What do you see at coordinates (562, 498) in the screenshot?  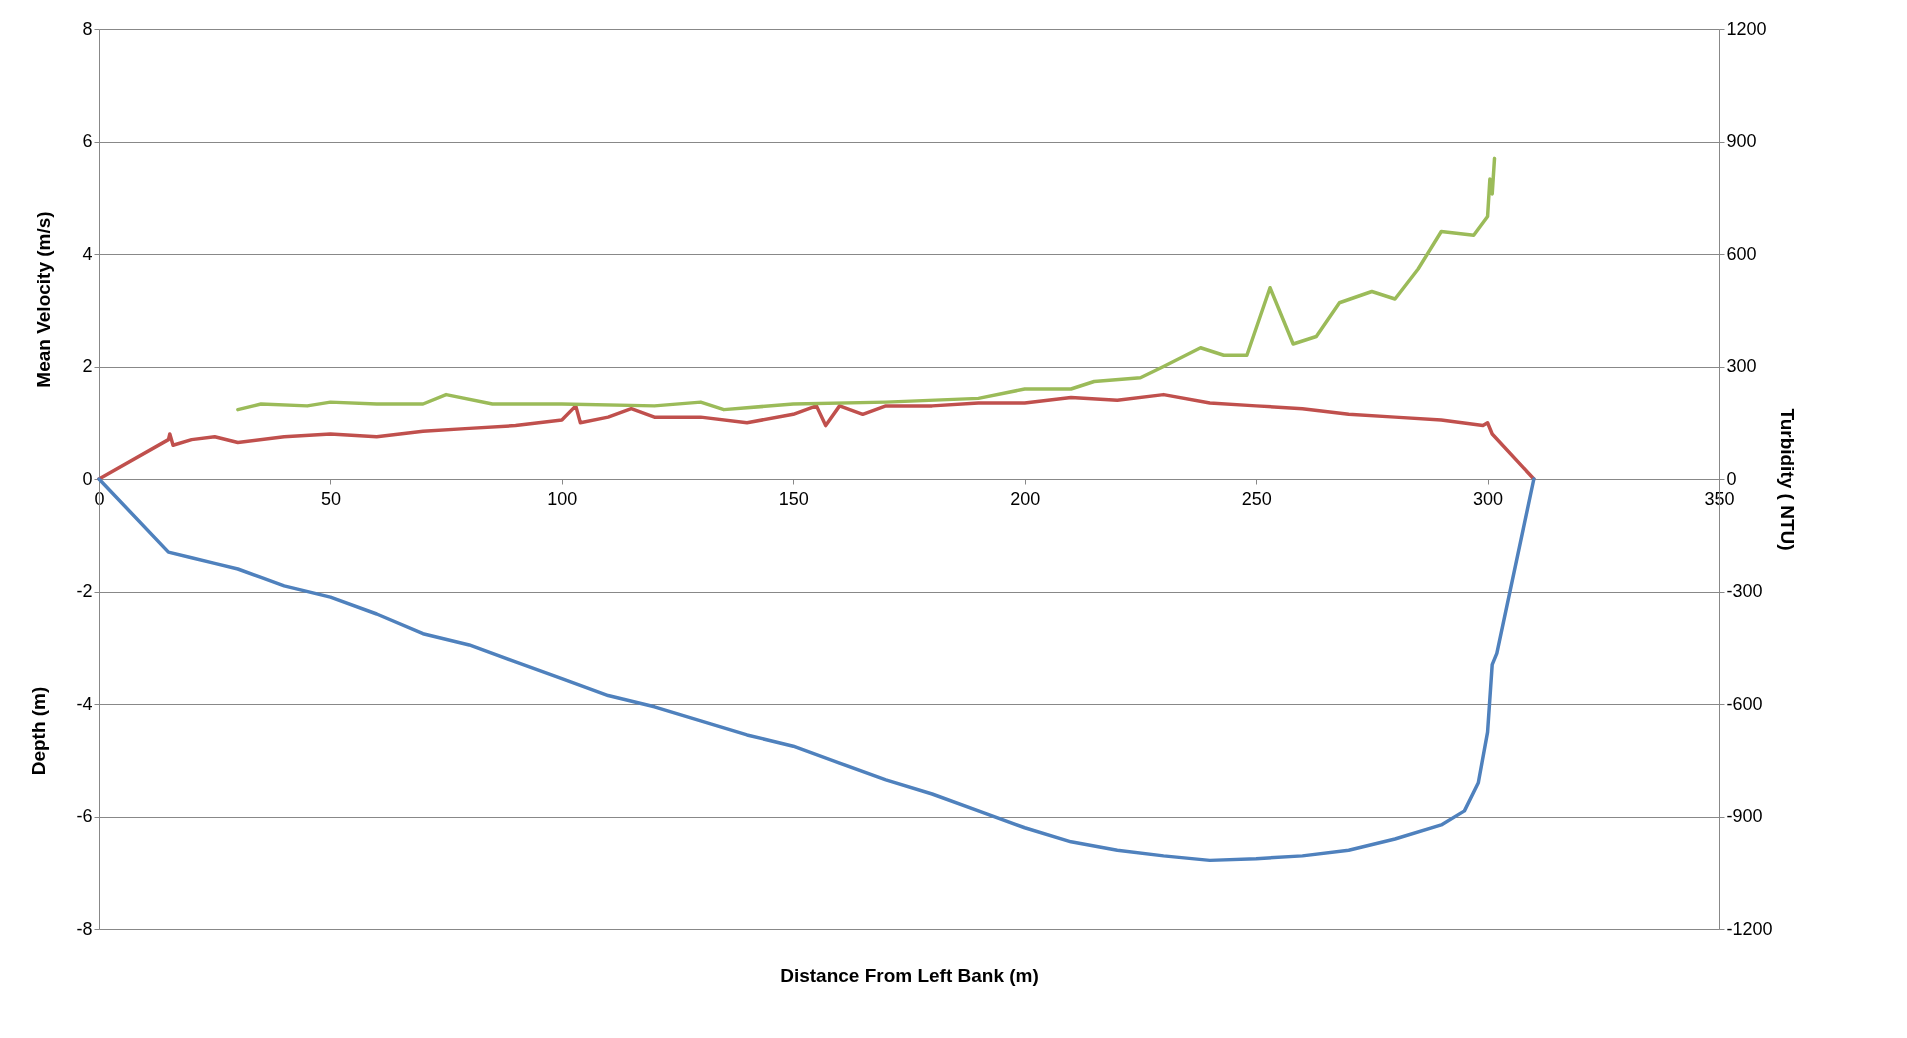 I see `x-tick-label: 100` at bounding box center [562, 498].